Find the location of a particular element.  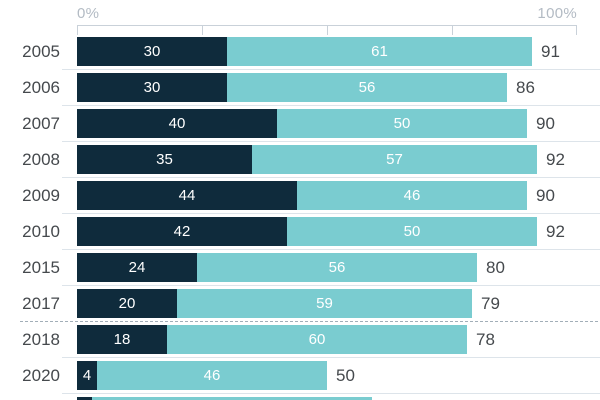

bar-segment-dark: 42 is located at coordinates (182, 231).